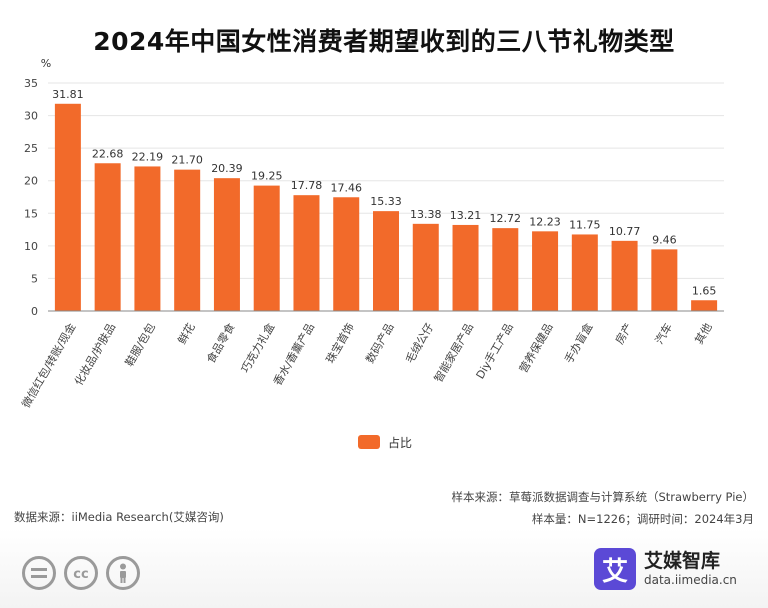 This screenshot has height=608, width=768. What do you see at coordinates (545, 221) in the screenshot?
I see `value-label: 12.23` at bounding box center [545, 221].